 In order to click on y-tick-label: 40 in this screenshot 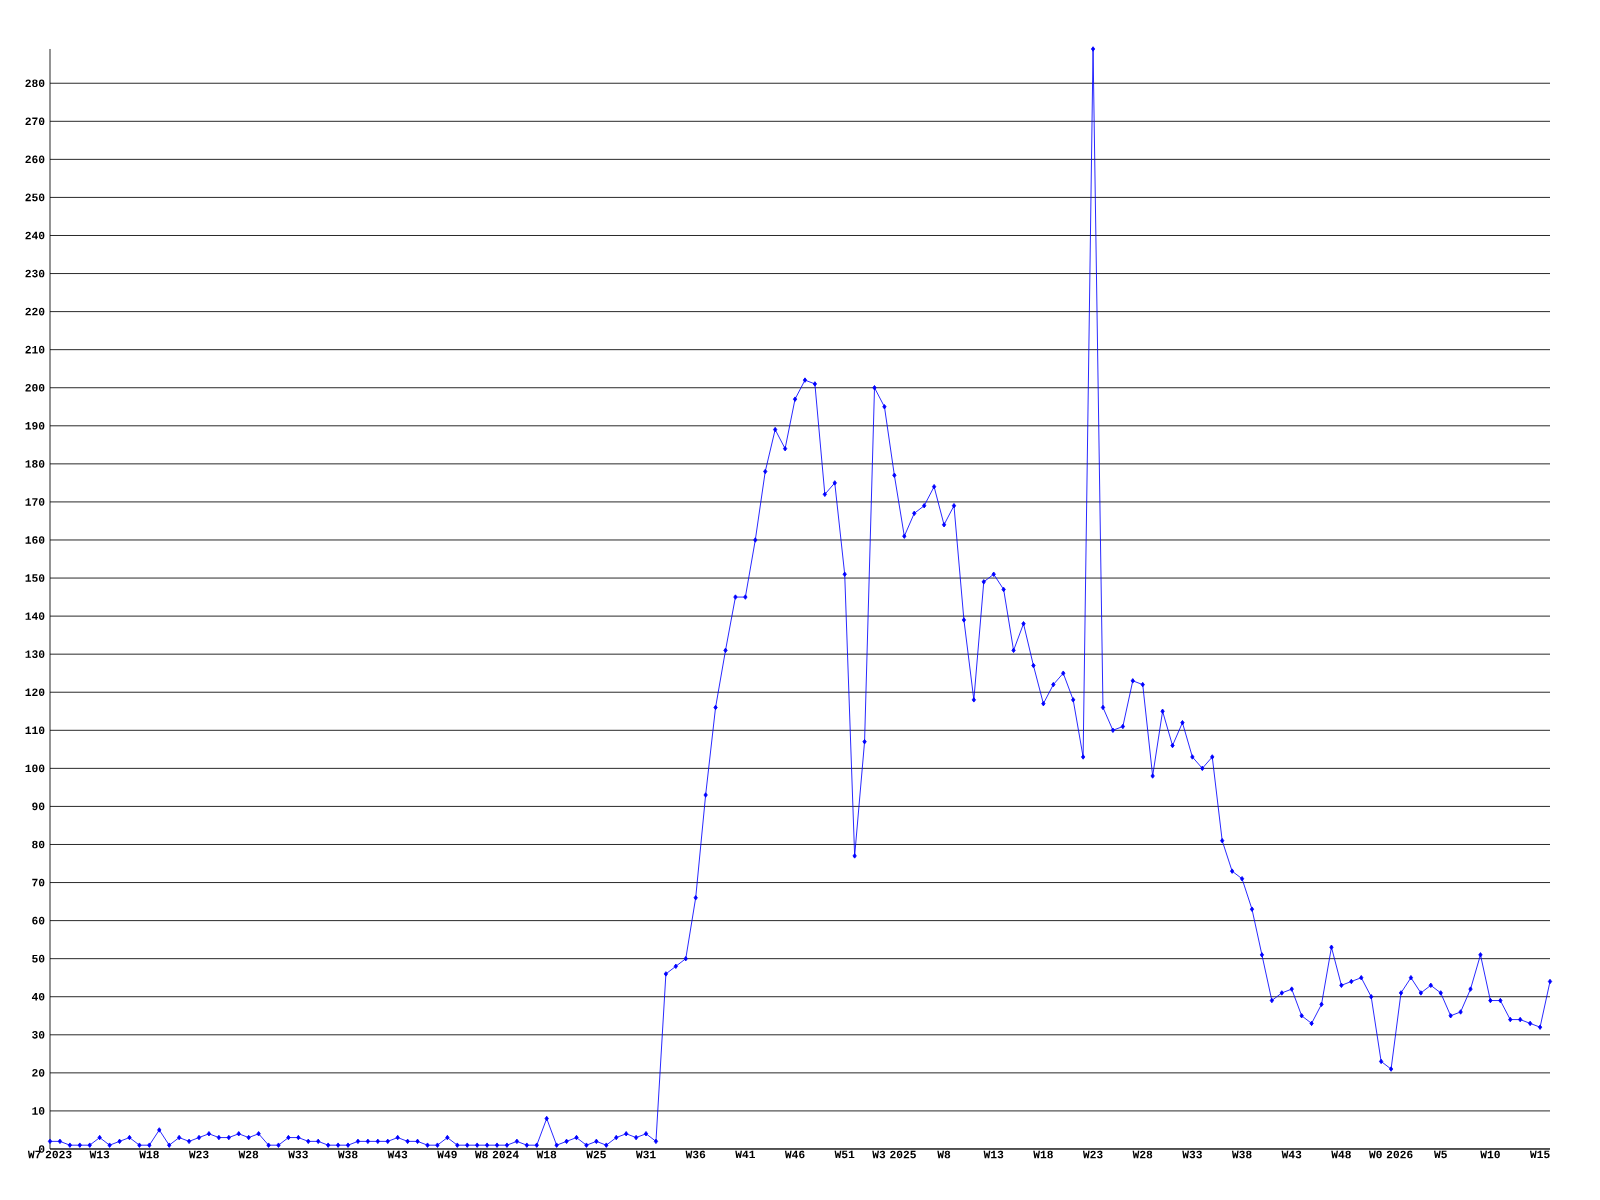, I will do `click(38, 996)`.